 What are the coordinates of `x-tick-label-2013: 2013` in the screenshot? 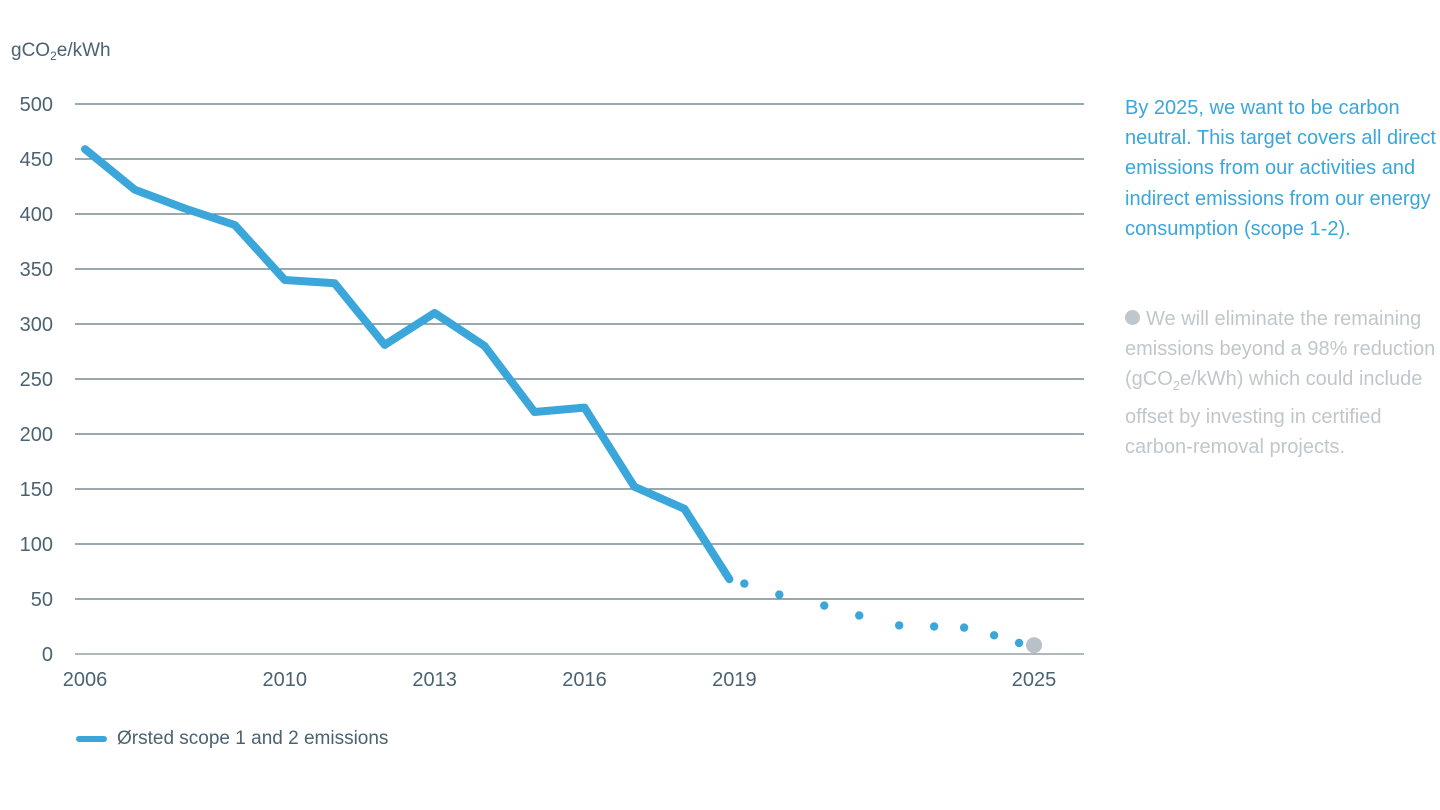 It's located at (434, 680).